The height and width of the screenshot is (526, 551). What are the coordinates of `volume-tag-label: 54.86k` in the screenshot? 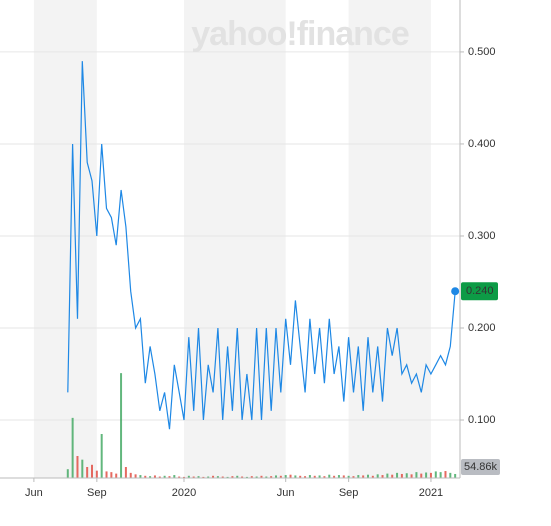 It's located at (481, 467).